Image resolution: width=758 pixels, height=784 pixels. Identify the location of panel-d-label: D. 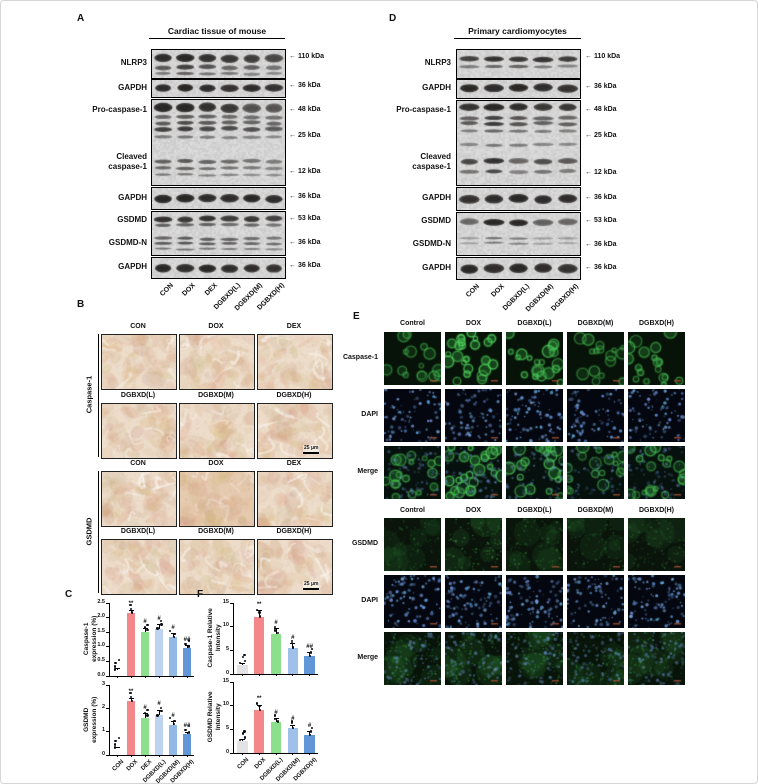
(393, 18).